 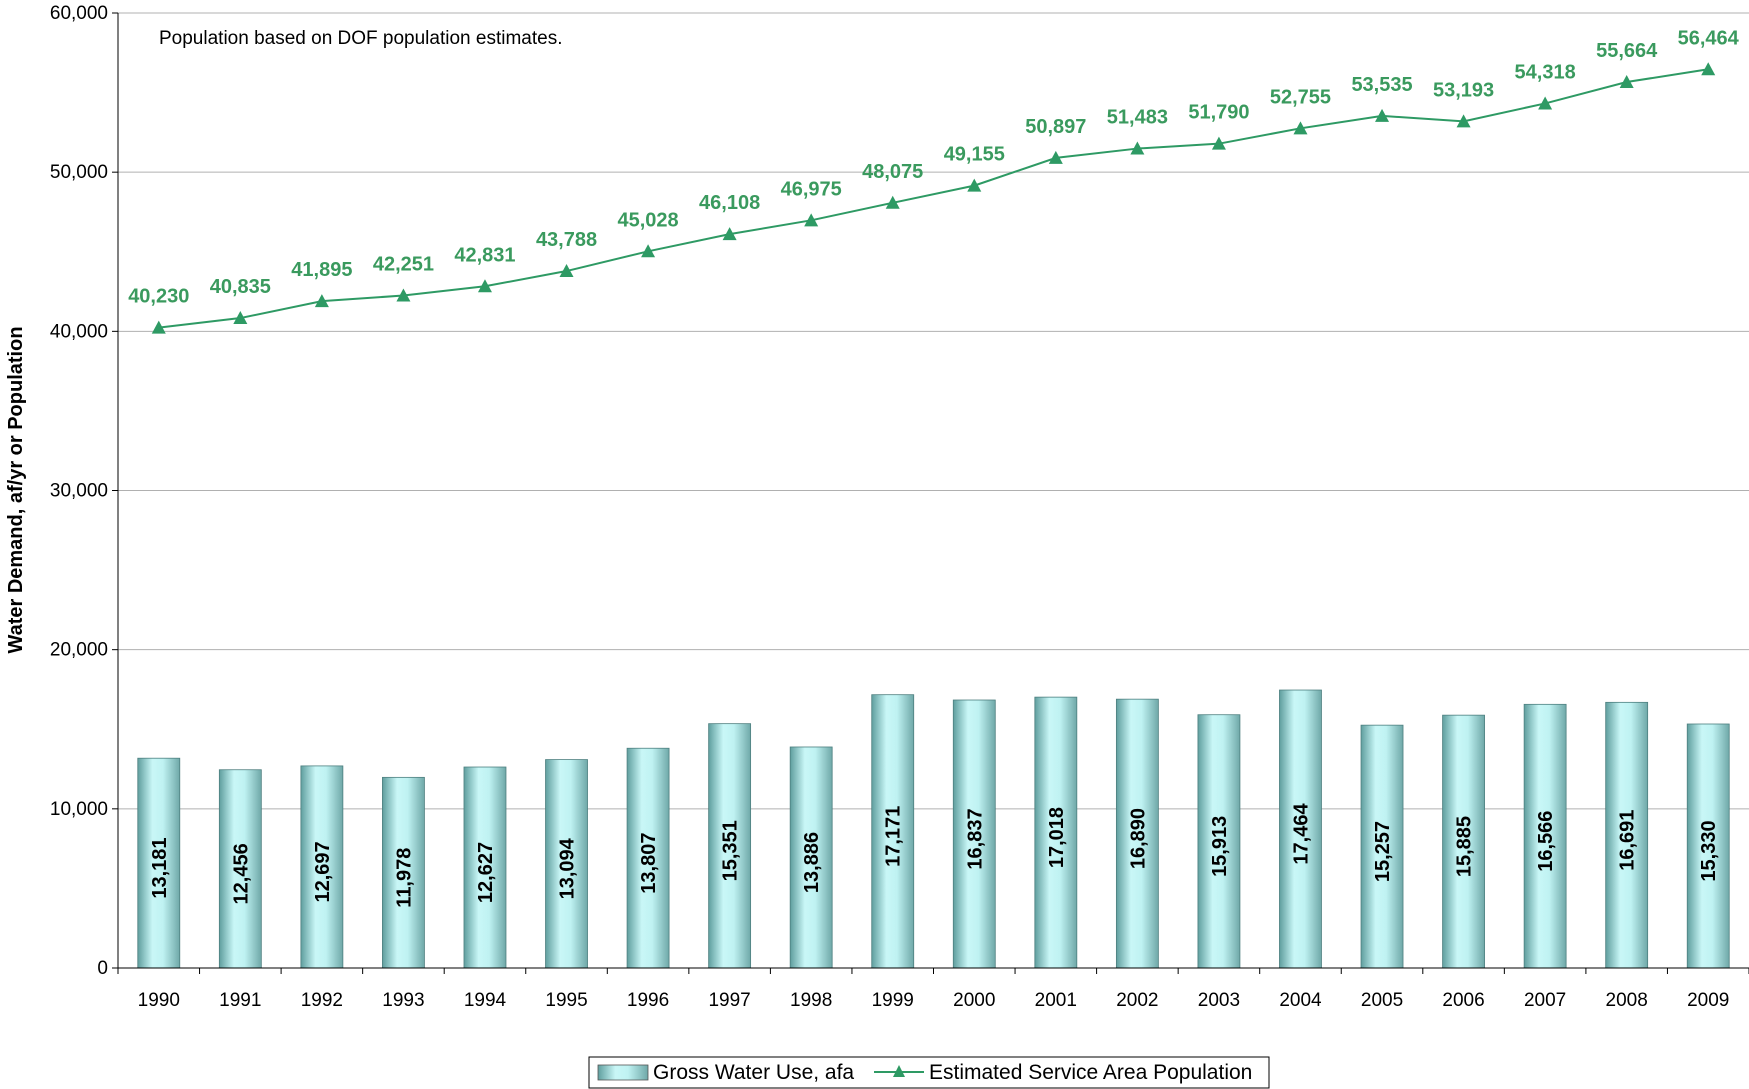 I want to click on y-tick-label: 50,000, so click(x=79, y=172).